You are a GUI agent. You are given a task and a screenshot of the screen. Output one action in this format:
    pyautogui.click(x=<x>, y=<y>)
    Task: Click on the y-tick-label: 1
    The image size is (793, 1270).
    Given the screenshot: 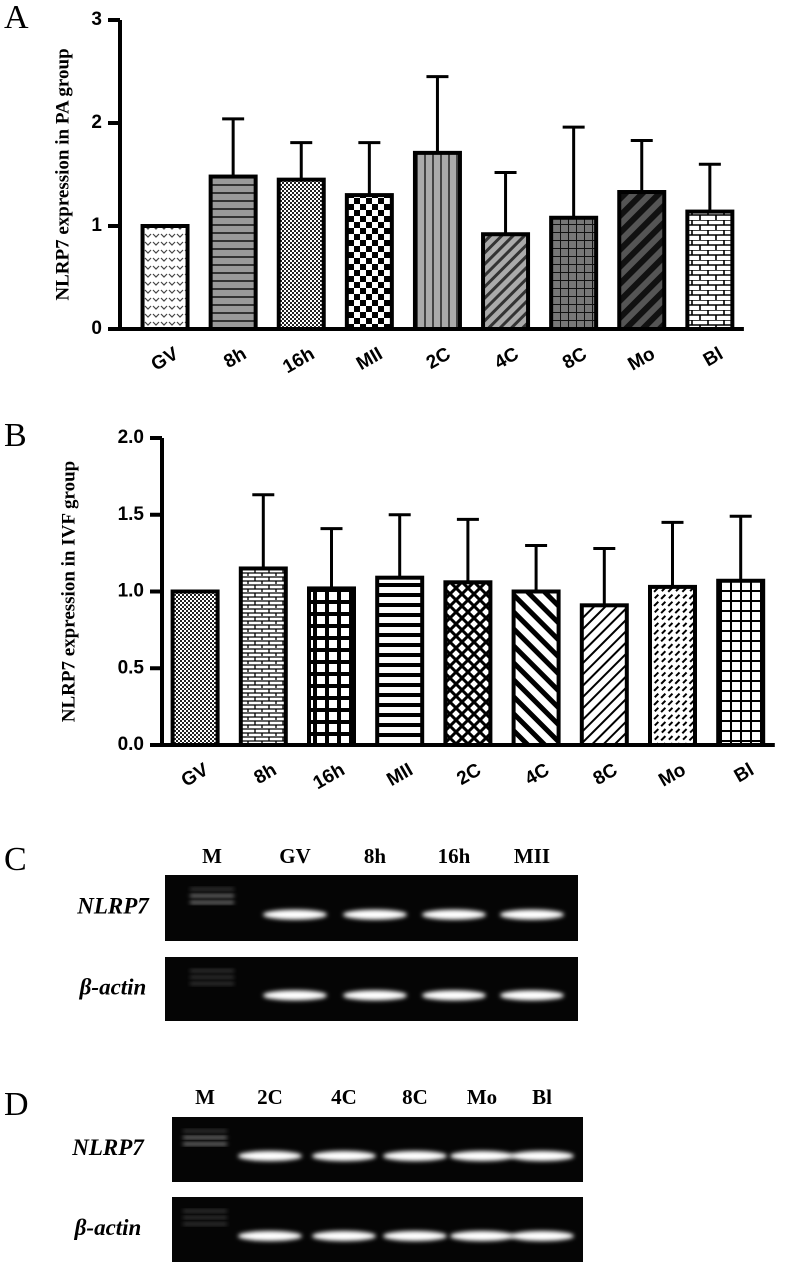 What is the action you would take?
    pyautogui.click(x=96, y=225)
    